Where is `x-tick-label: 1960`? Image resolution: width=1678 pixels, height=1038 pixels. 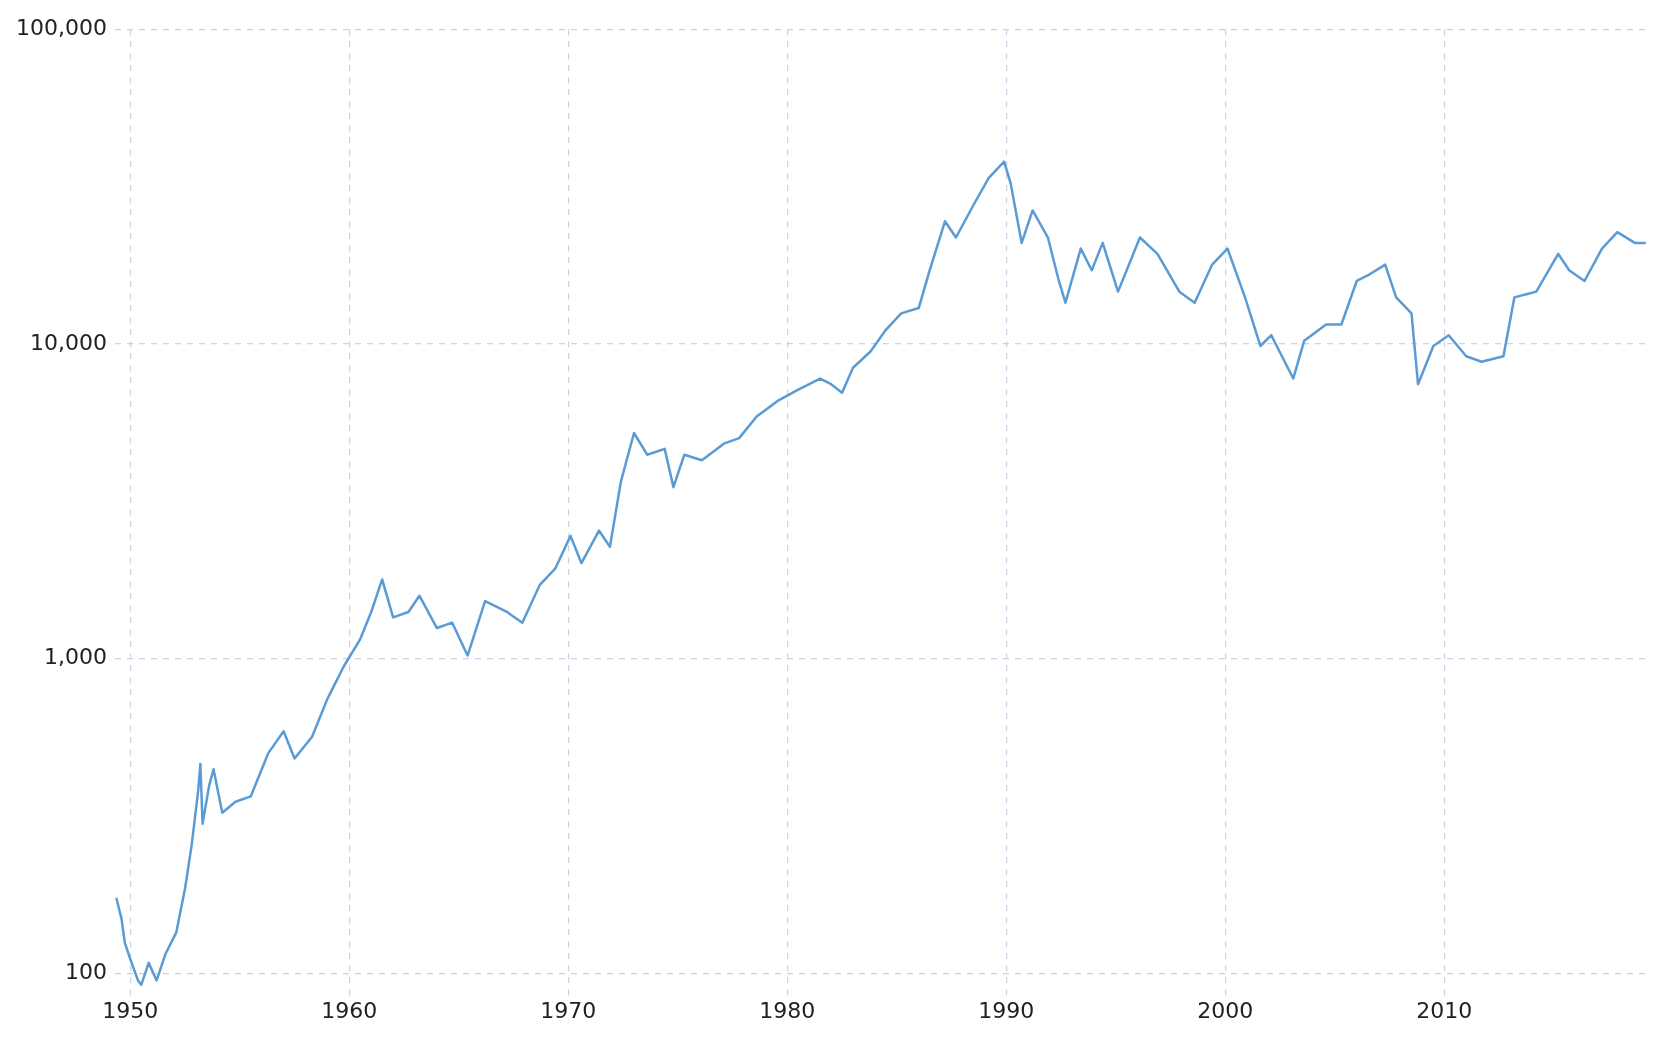
x-tick-label: 1960 is located at coordinates (349, 1010).